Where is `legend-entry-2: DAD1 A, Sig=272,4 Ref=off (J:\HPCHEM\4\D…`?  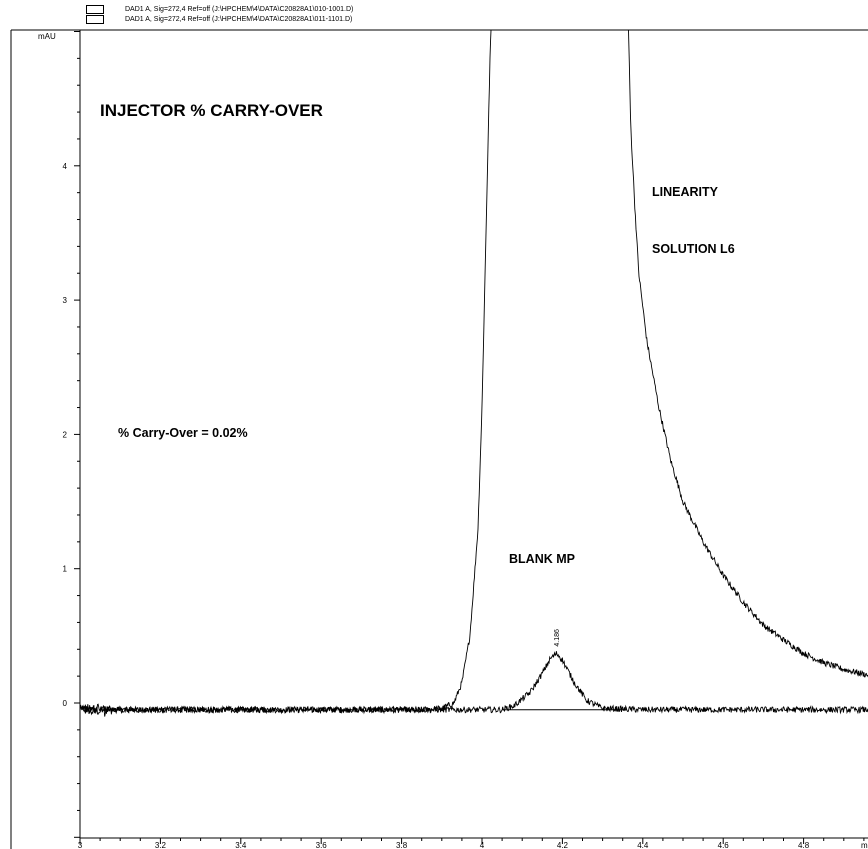 legend-entry-2: DAD1 A, Sig=272,4 Ref=off (J:\HPCHEM\4\D… is located at coordinates (219, 19).